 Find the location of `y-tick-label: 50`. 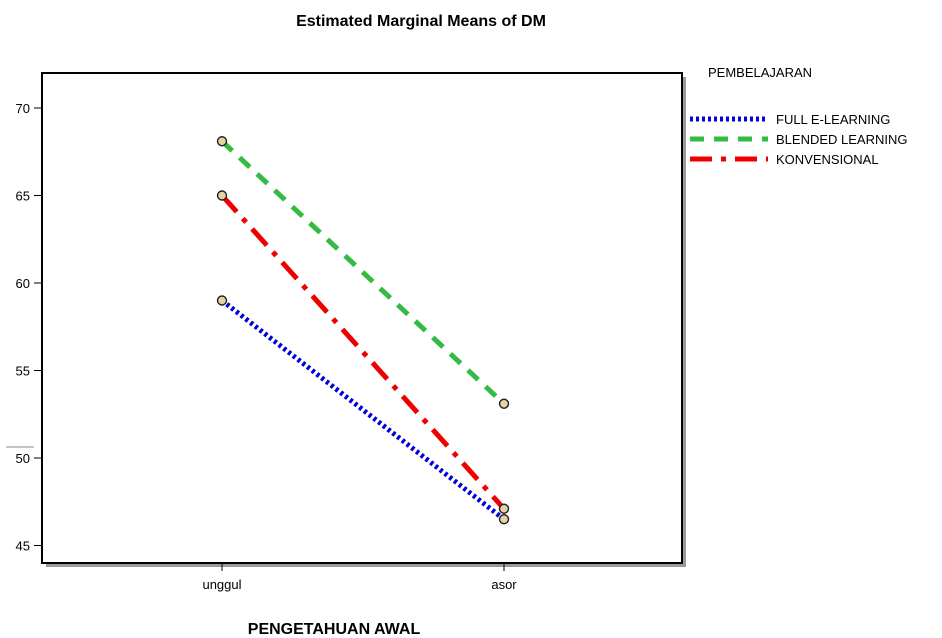

y-tick-label: 50 is located at coordinates (23, 458).